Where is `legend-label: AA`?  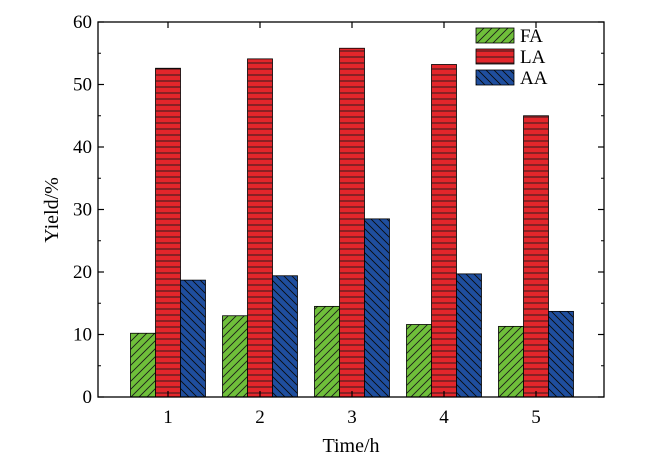
legend-label: AA is located at coordinates (534, 78).